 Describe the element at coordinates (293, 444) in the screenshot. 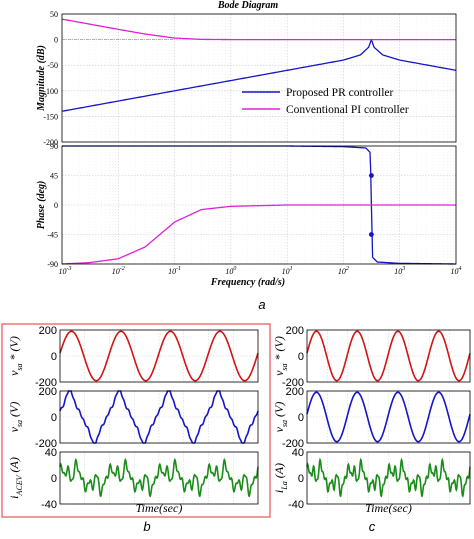

I see `panel-c-plot-1-ytick-label: -200` at that location.